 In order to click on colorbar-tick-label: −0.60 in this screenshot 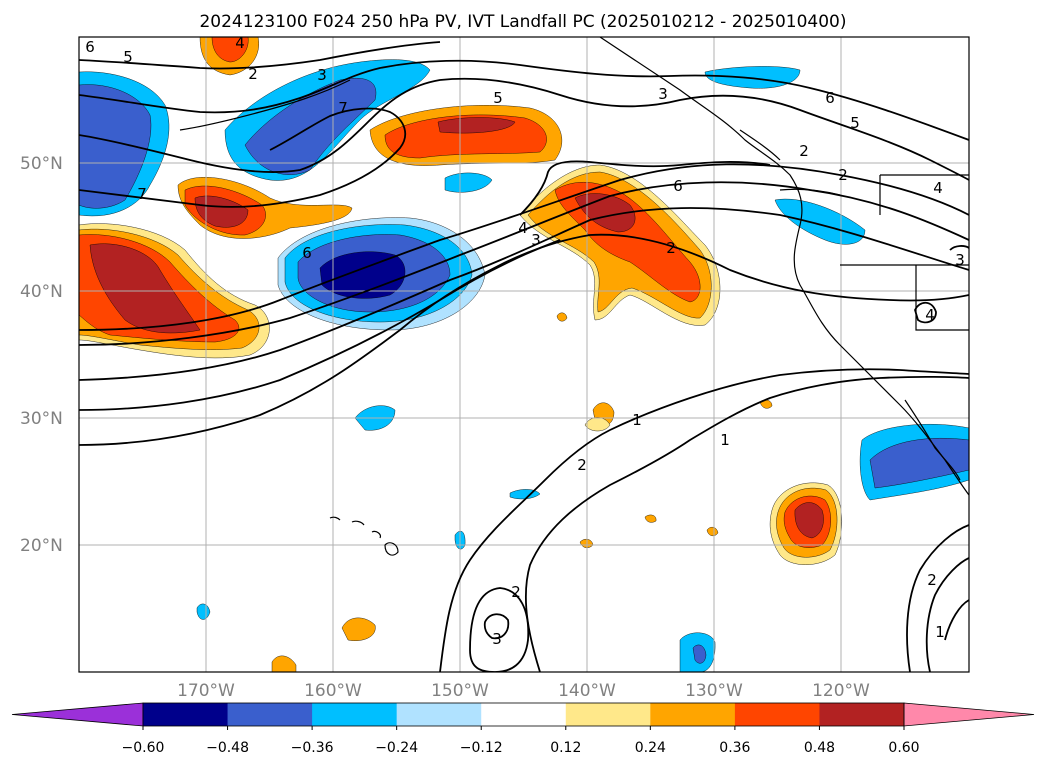, I will do `click(143, 748)`.